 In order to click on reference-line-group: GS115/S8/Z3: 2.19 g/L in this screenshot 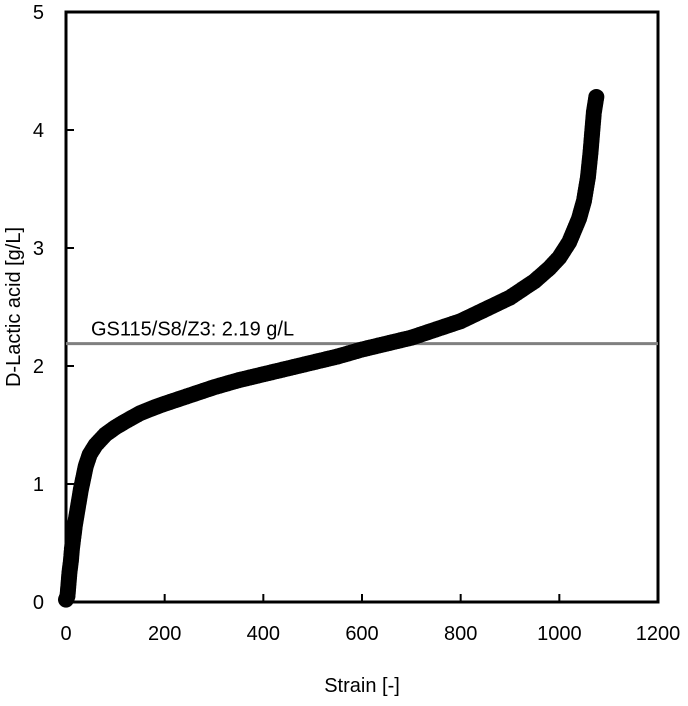, I will do `click(362, 332)`.